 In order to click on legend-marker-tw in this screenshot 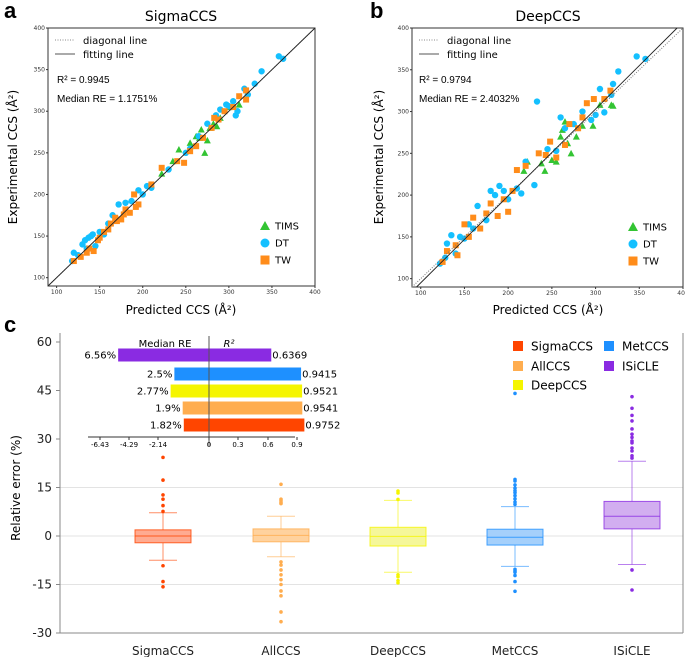, I will do `click(265, 260)`.